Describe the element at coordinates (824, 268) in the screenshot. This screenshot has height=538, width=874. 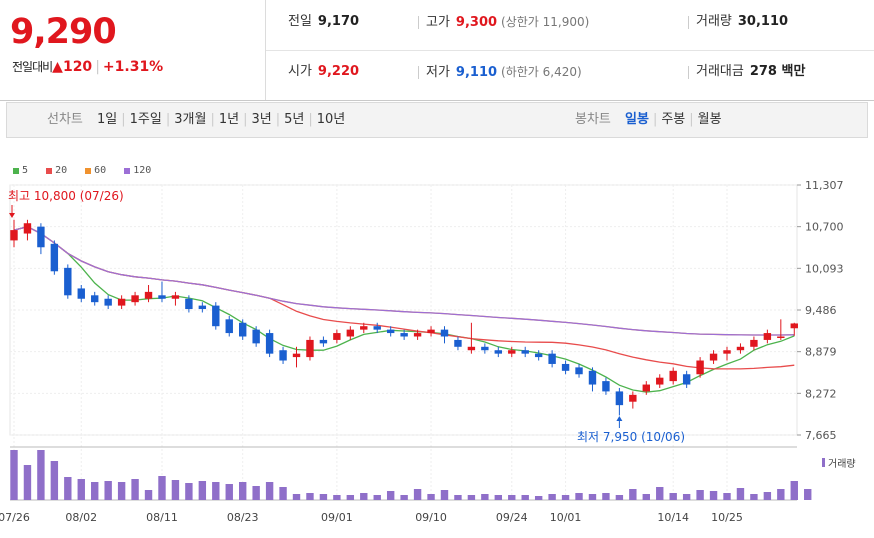
I see `y-tick-label: 10,093` at that location.